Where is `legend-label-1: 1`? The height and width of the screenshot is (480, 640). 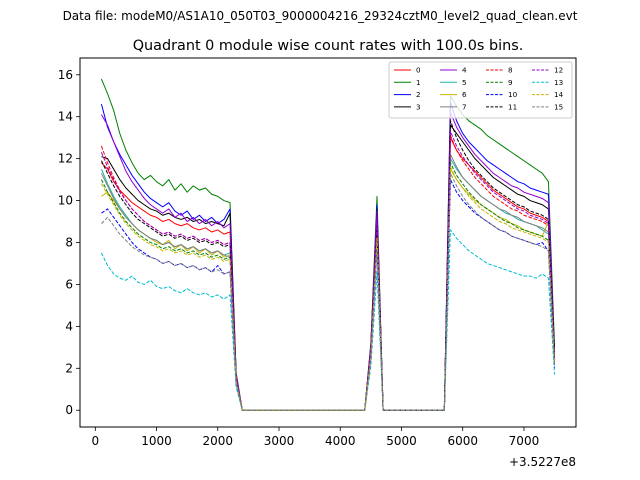
legend-label-1: 1 is located at coordinates (418, 82).